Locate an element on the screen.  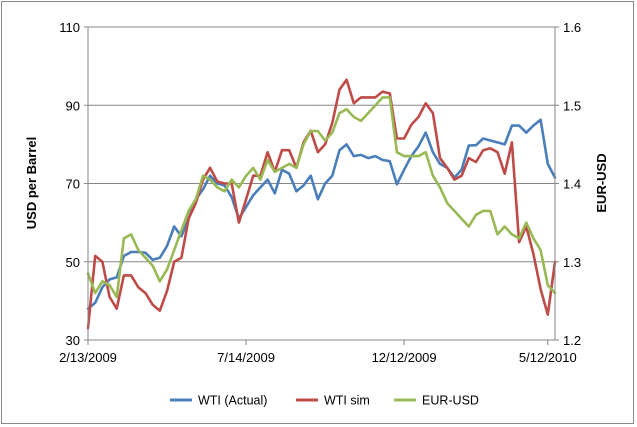
x-tick-label: 12/12/2009 is located at coordinates (404, 357).